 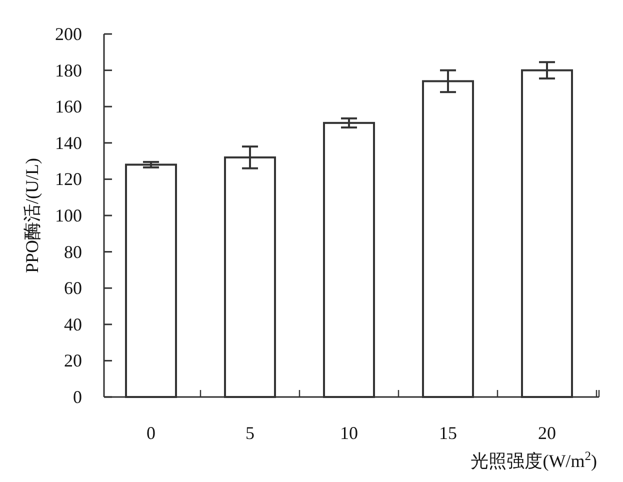 What do you see at coordinates (73, 324) in the screenshot?
I see `y-tick-label: 40` at bounding box center [73, 324].